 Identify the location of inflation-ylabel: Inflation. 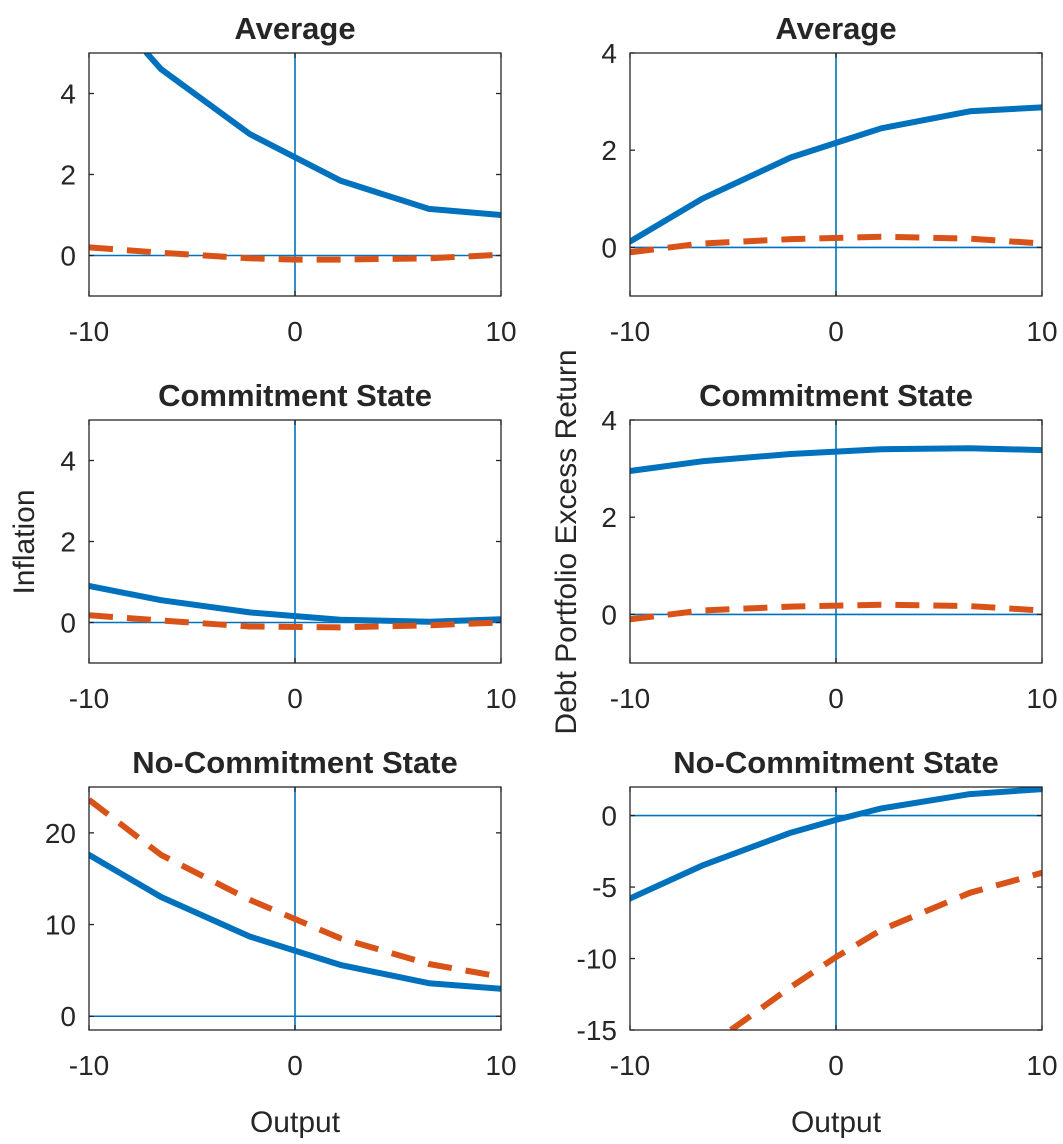
(24, 541).